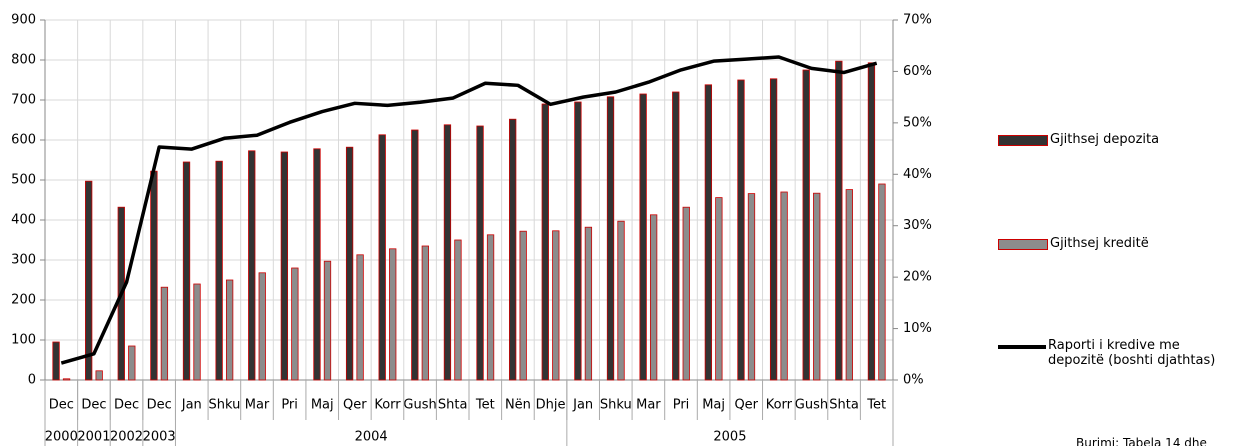 This screenshot has width=1244, height=446. I want to click on group-label: 2005, so click(729, 437).